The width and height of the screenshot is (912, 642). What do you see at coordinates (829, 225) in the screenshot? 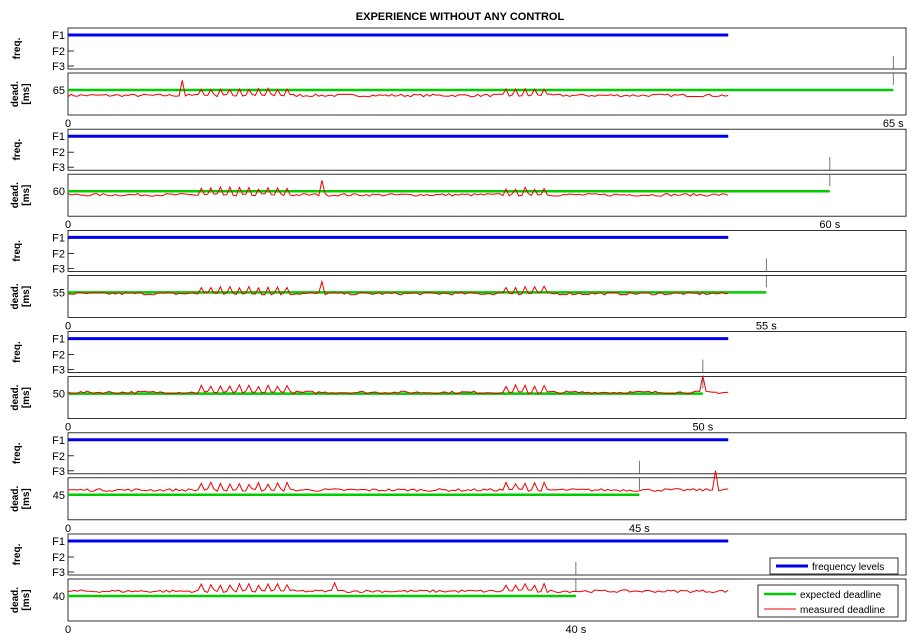
I see `x-end-label: 60 s` at bounding box center [829, 225].